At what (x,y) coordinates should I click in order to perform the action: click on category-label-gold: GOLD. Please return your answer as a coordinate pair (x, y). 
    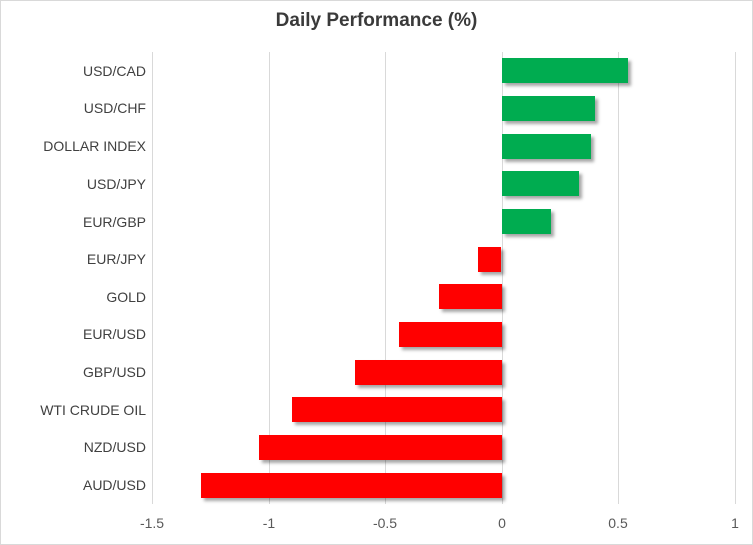
    Looking at the image, I should click on (126, 297).